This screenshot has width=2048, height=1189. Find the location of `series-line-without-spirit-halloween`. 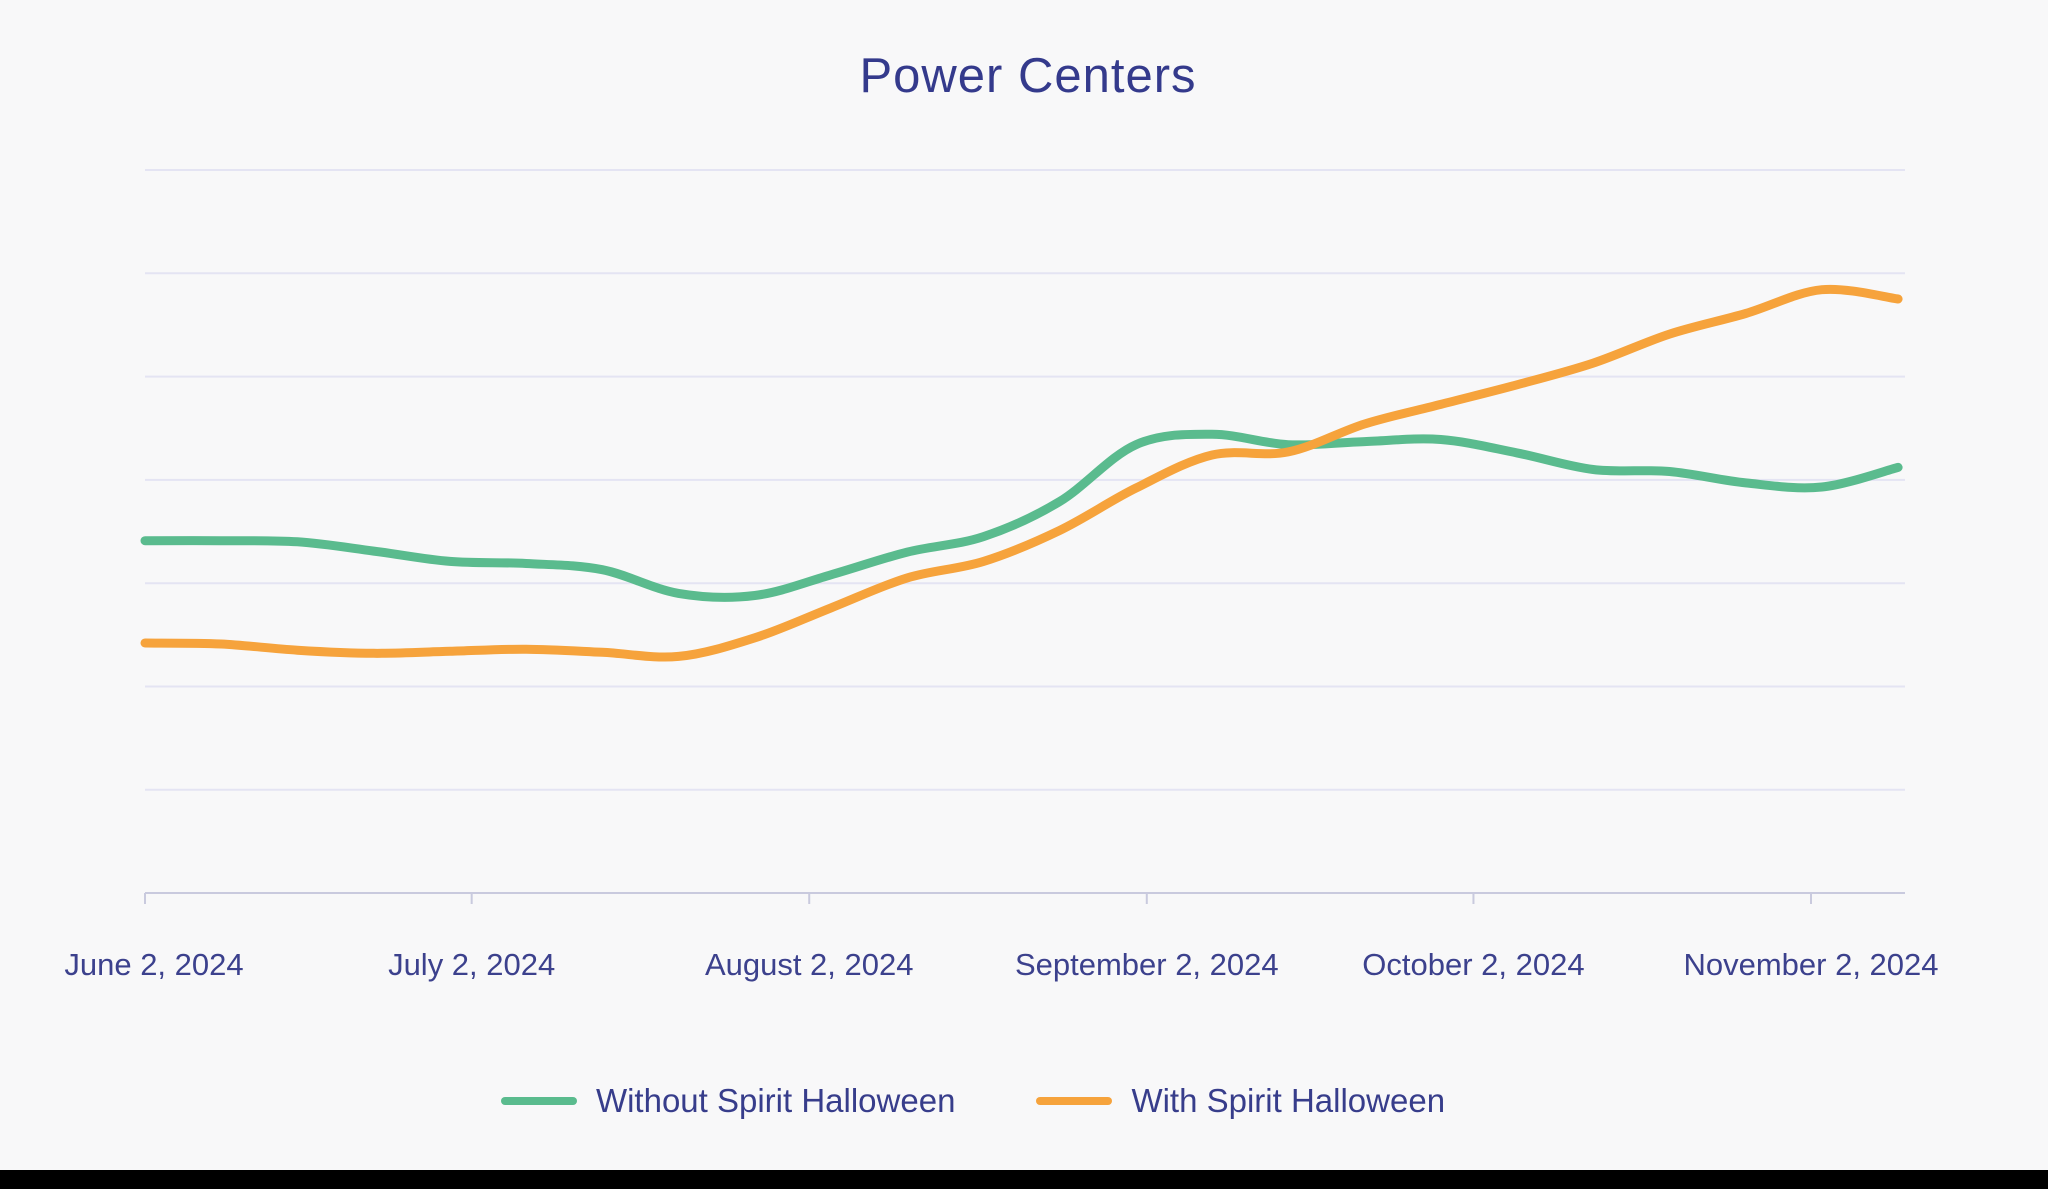

series-line-without-spirit-halloween is located at coordinates (1021, 515).